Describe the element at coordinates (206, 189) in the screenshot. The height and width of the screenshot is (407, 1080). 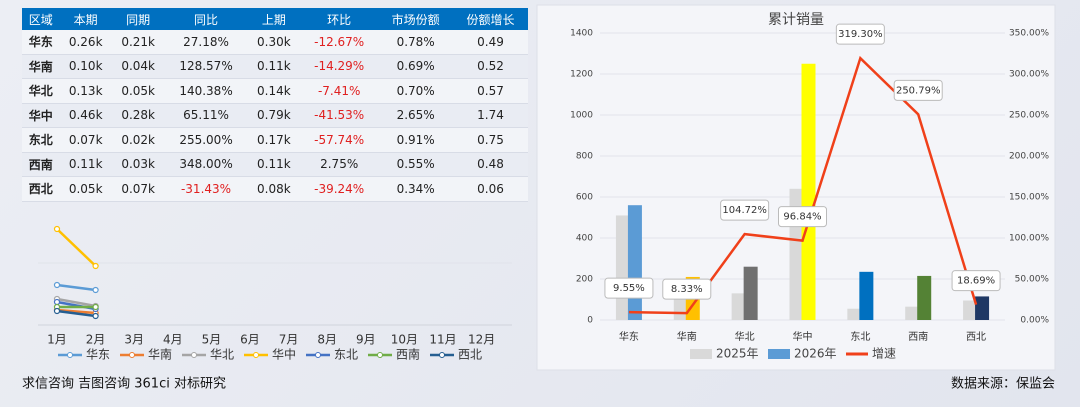
I see `table-cell: -31.43%` at that location.